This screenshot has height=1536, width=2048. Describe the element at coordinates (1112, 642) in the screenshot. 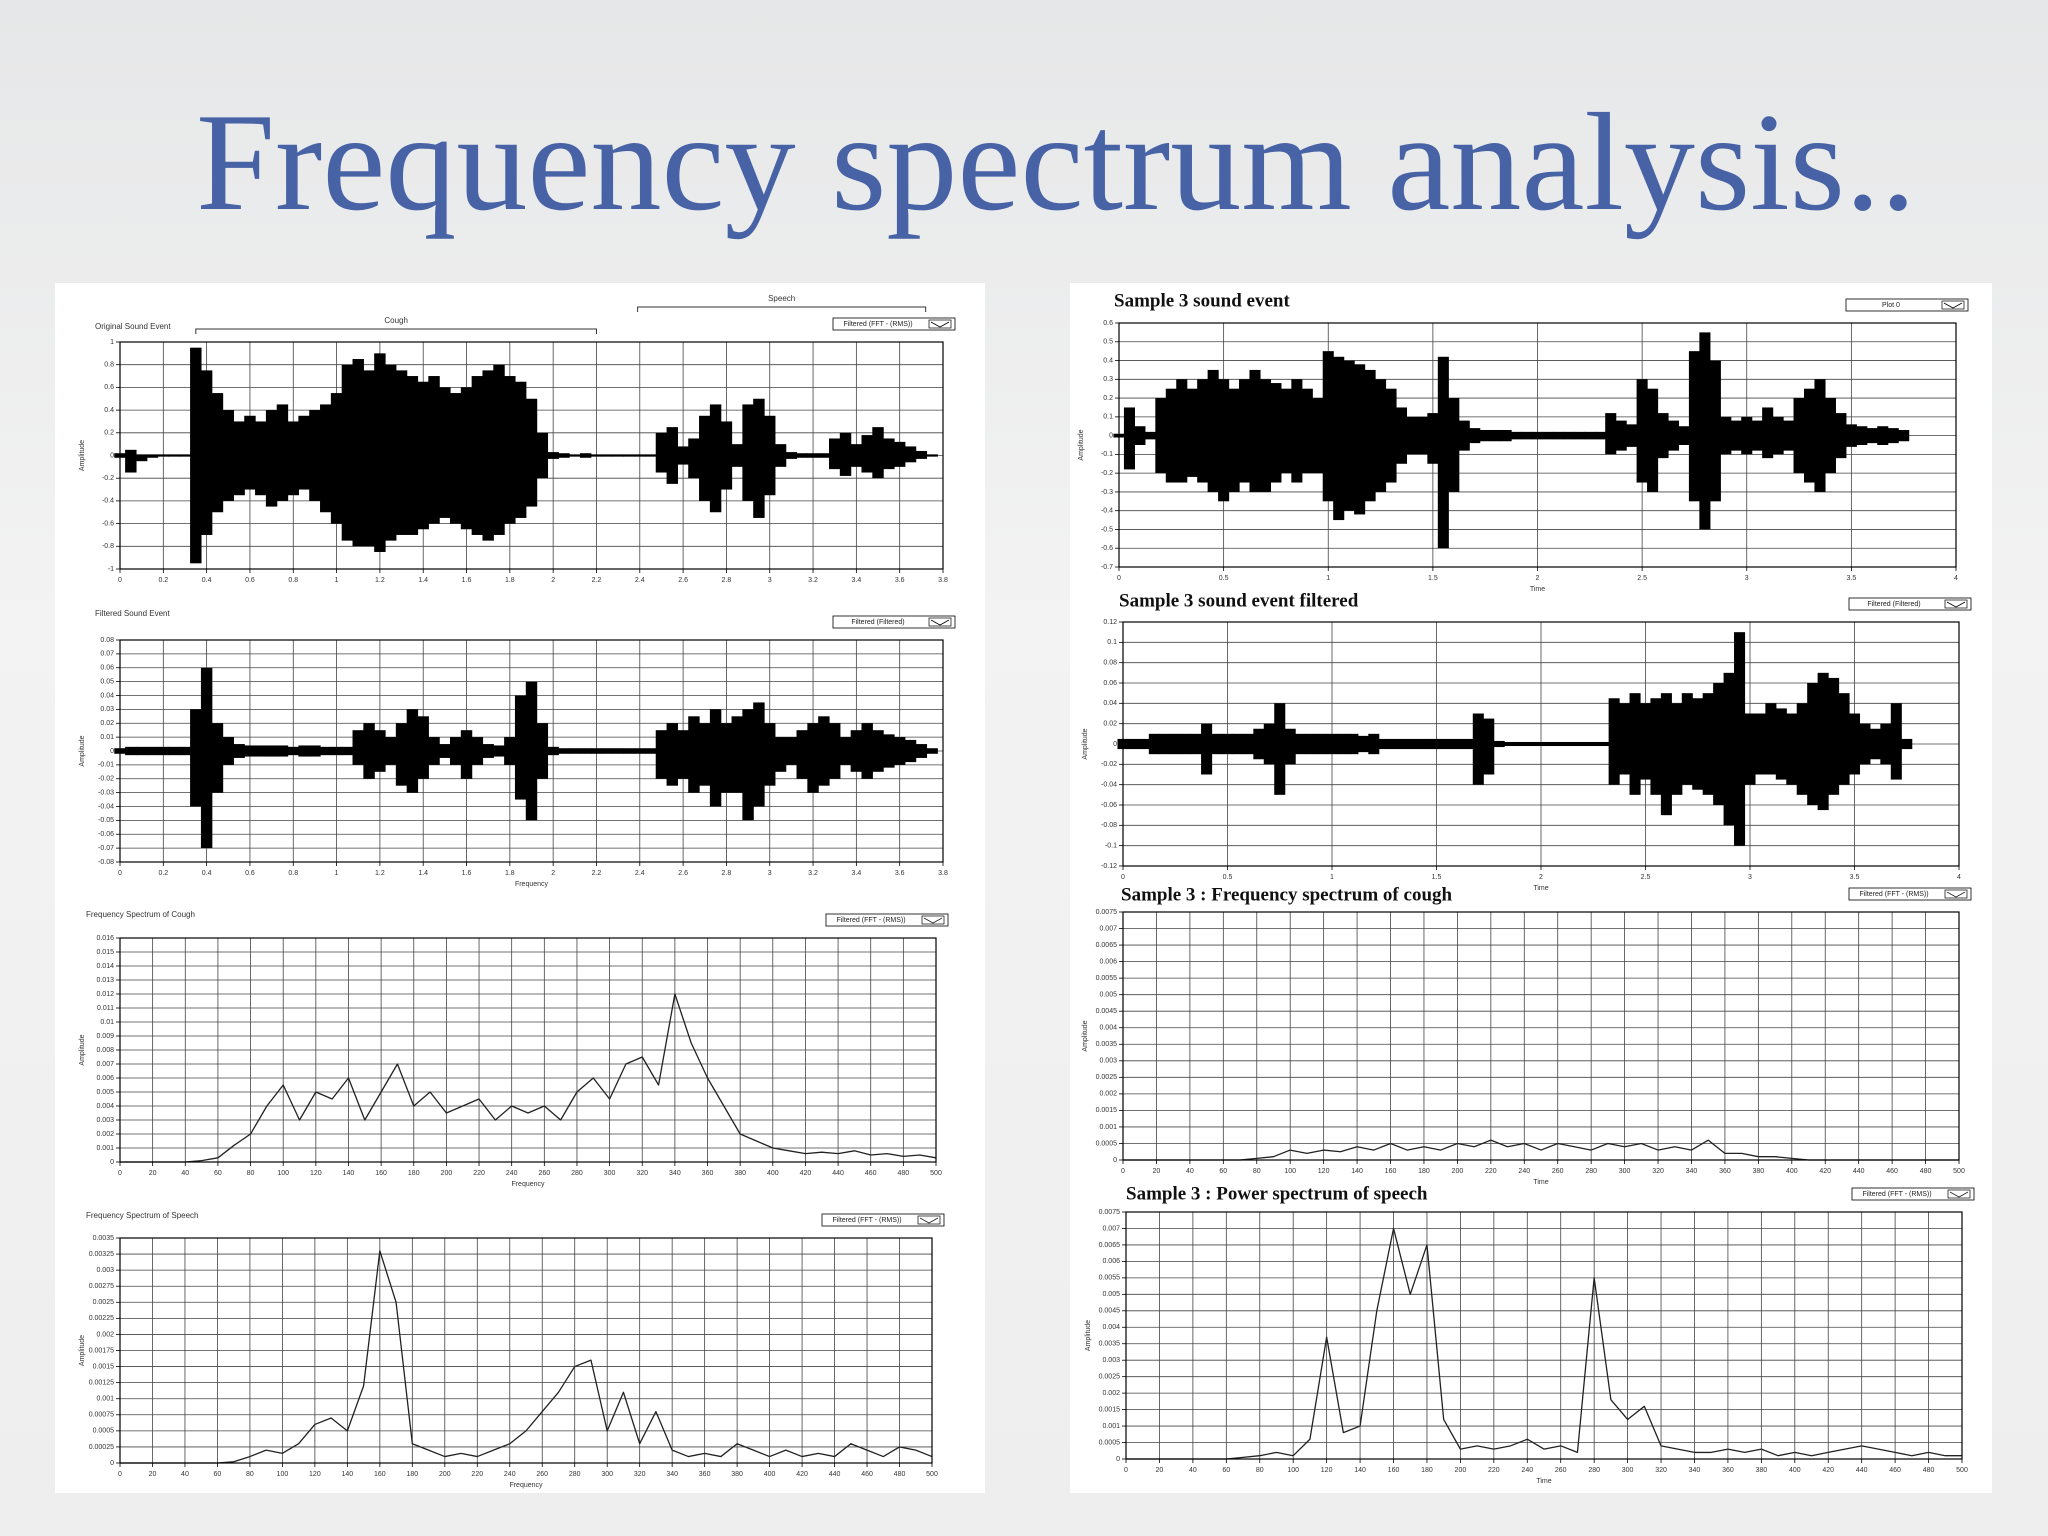

I see `y-tick-label: 0.1` at that location.